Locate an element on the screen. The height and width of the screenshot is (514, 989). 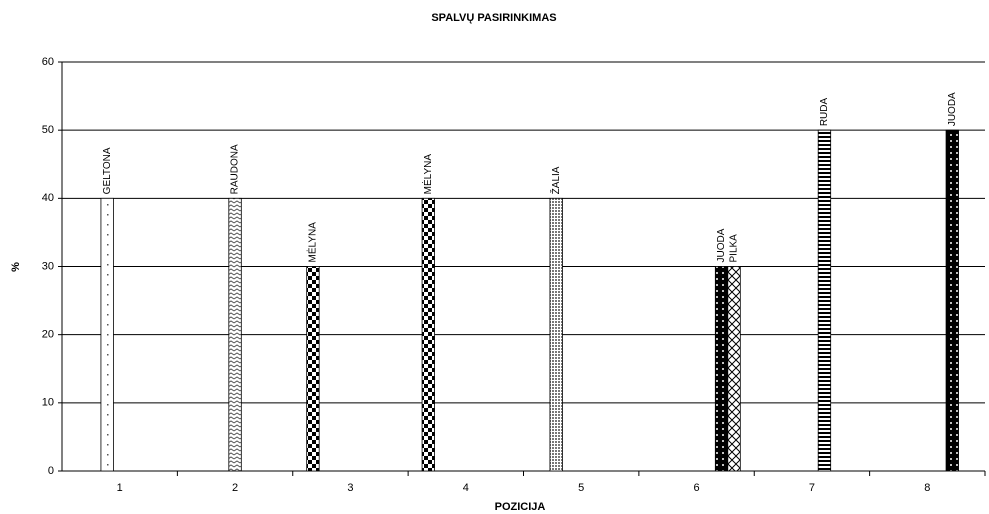
x-tick-label: 1 is located at coordinates (120, 488).